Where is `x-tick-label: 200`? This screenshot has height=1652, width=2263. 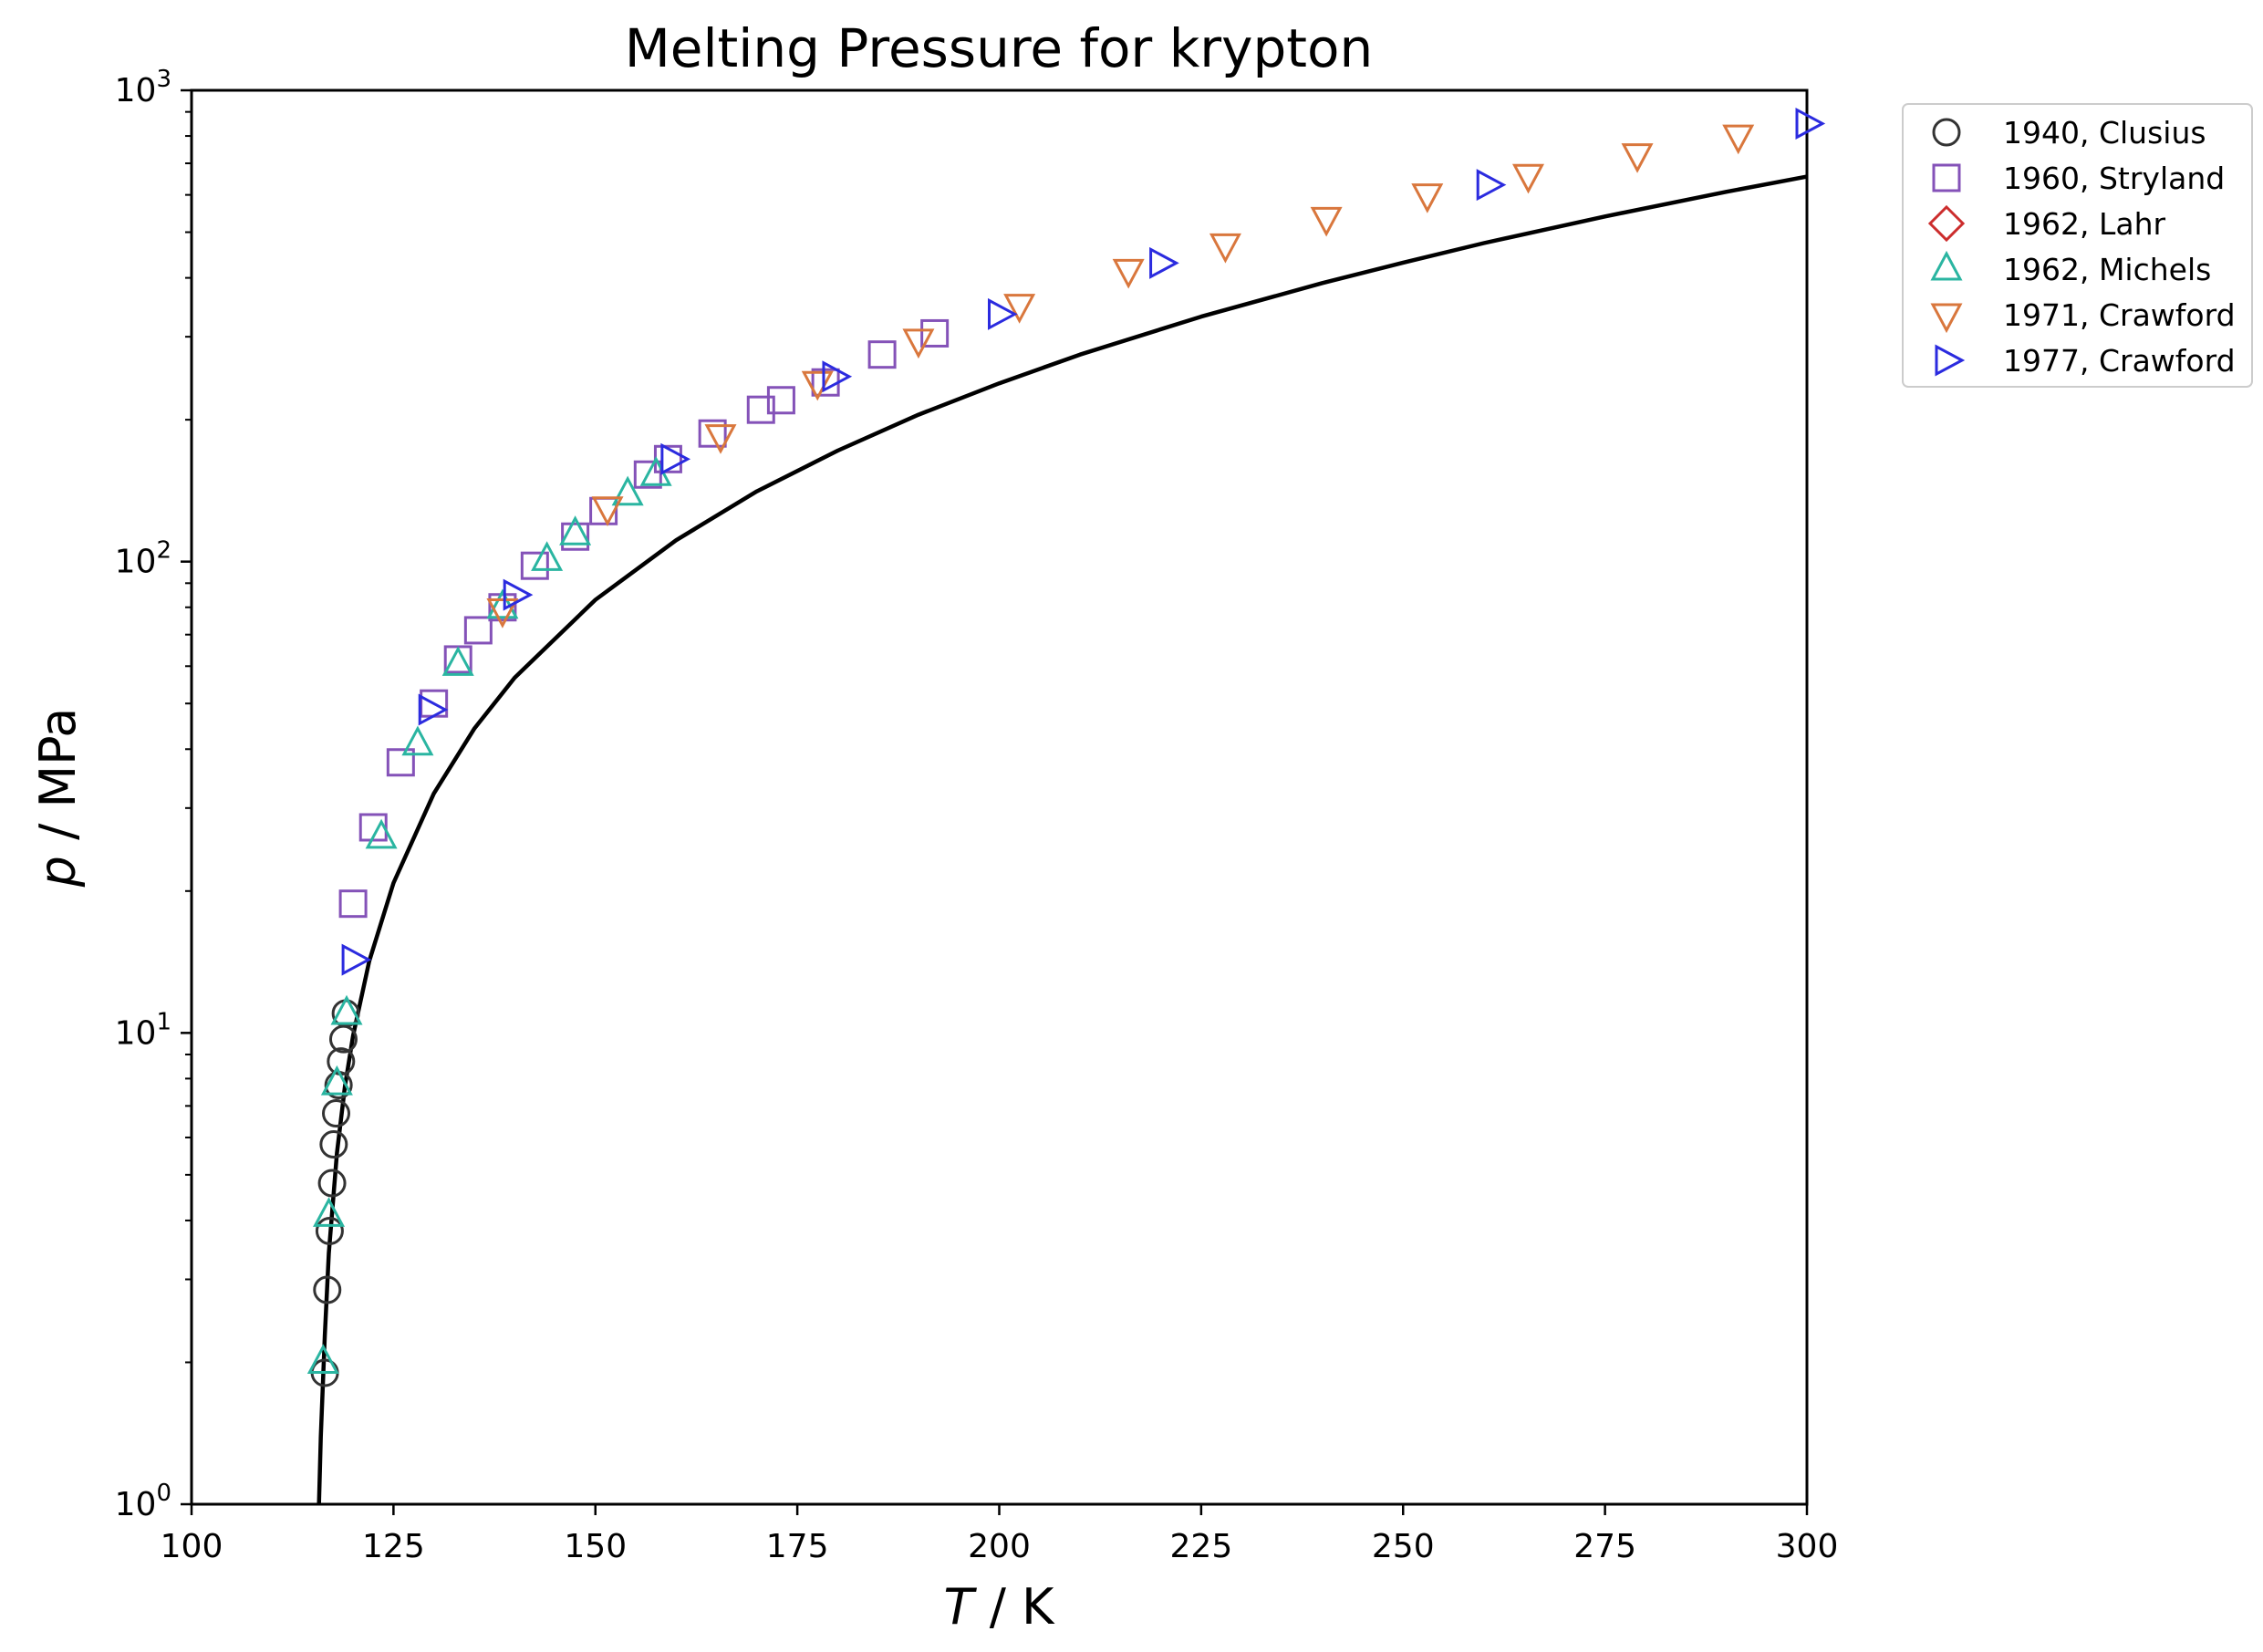
x-tick-label: 200 is located at coordinates (999, 1547).